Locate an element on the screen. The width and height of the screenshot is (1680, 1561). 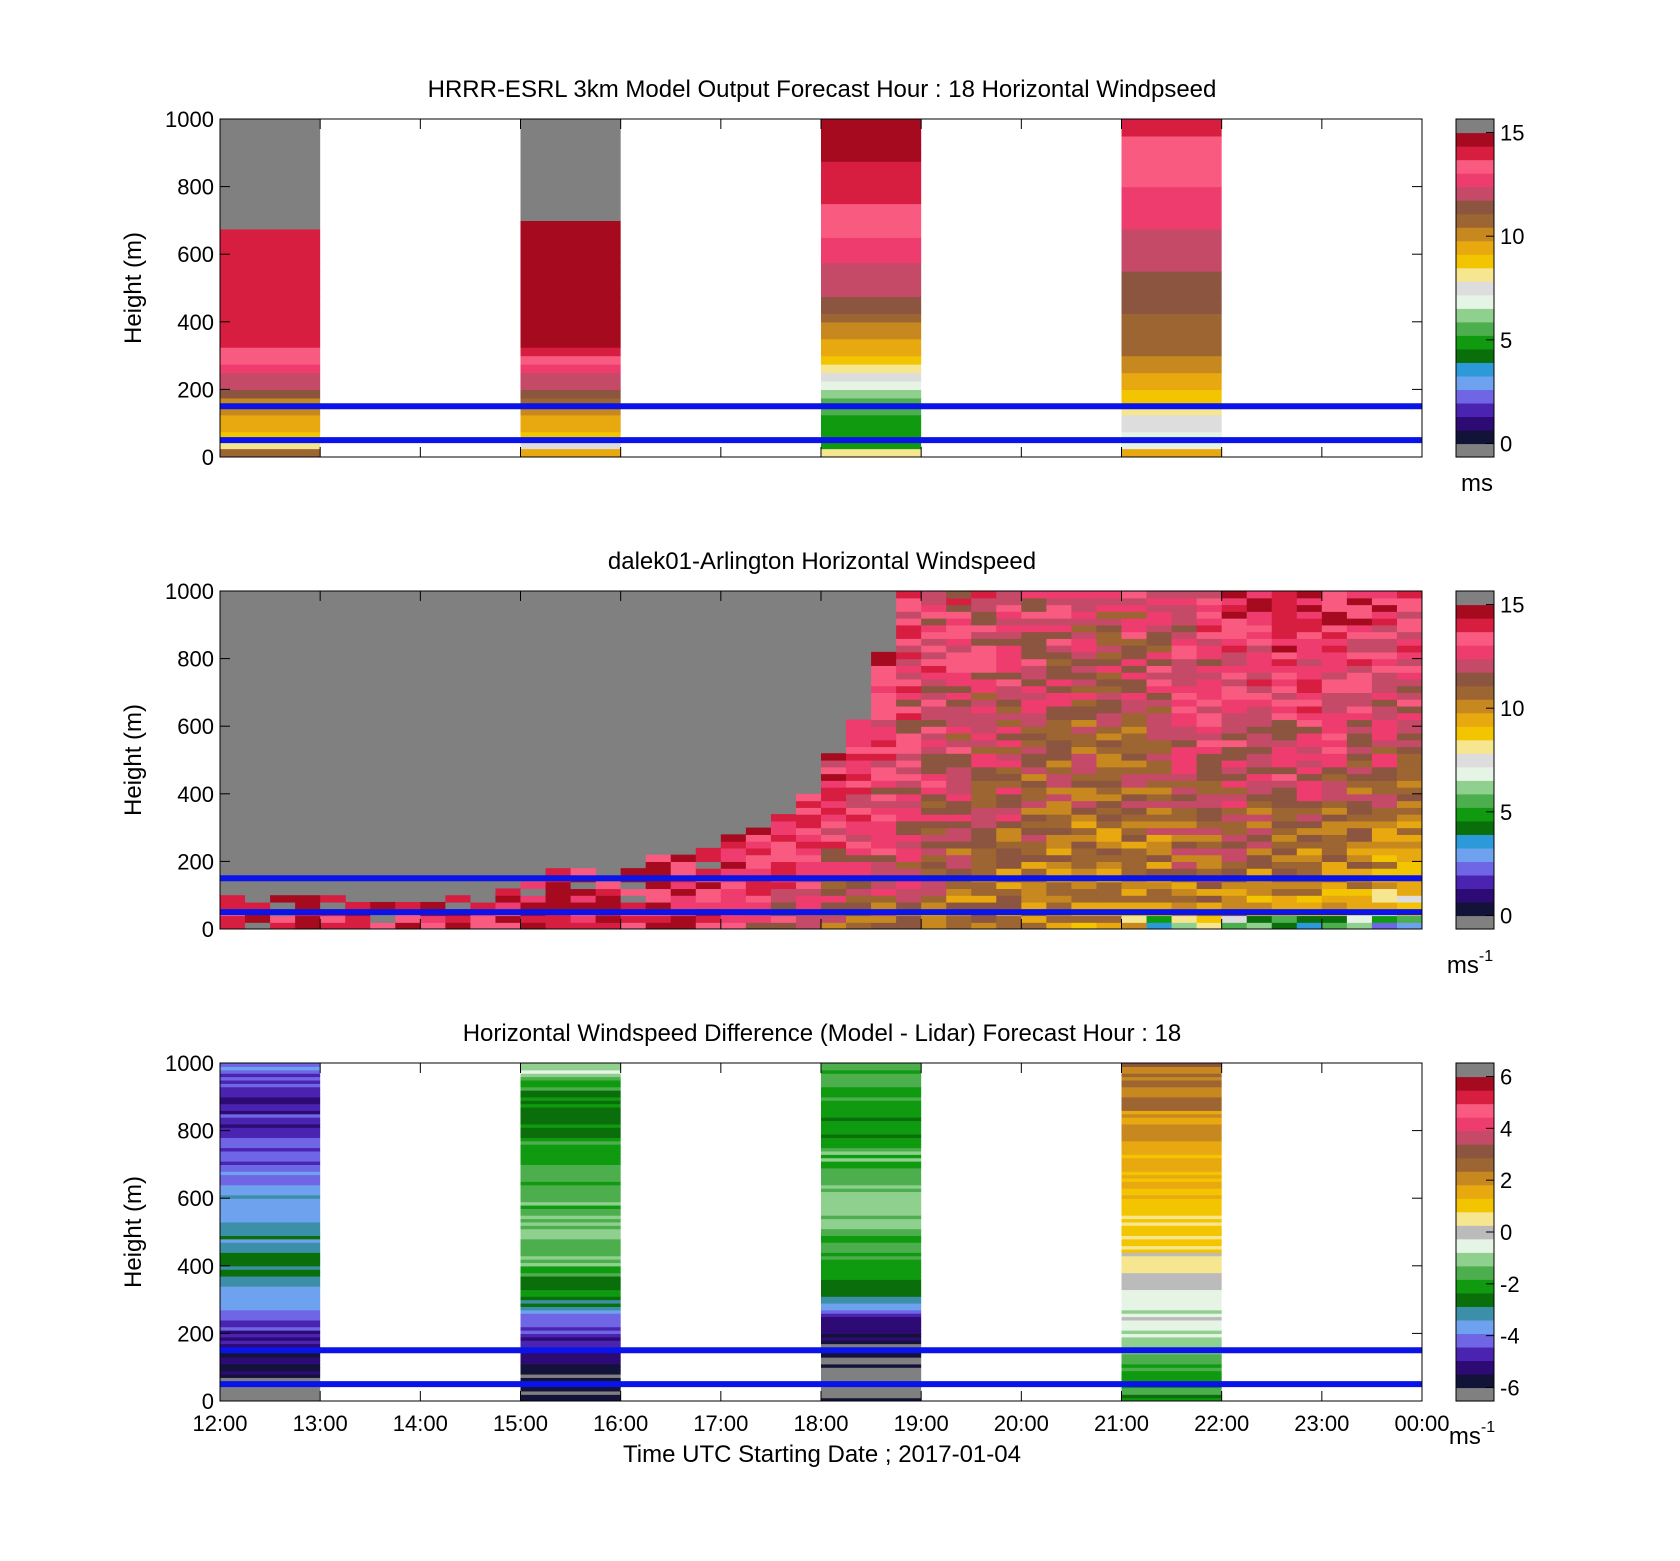
y-tick-label: 200 is located at coordinates (195, 861).